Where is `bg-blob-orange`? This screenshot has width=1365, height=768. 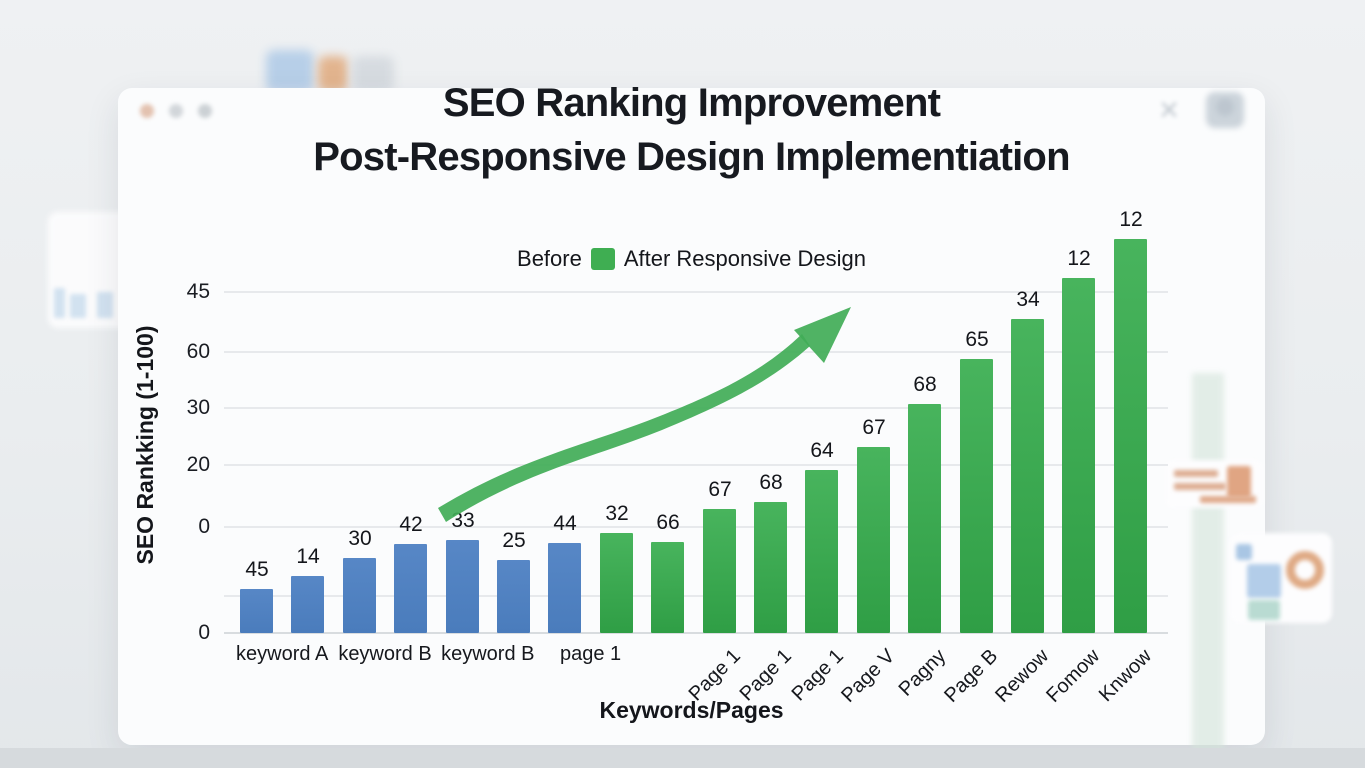
bg-blob-orange is located at coordinates (333, 74).